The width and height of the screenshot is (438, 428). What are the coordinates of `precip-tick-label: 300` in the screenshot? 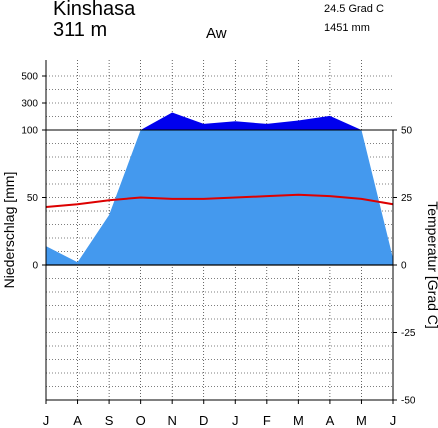 It's located at (29, 104).